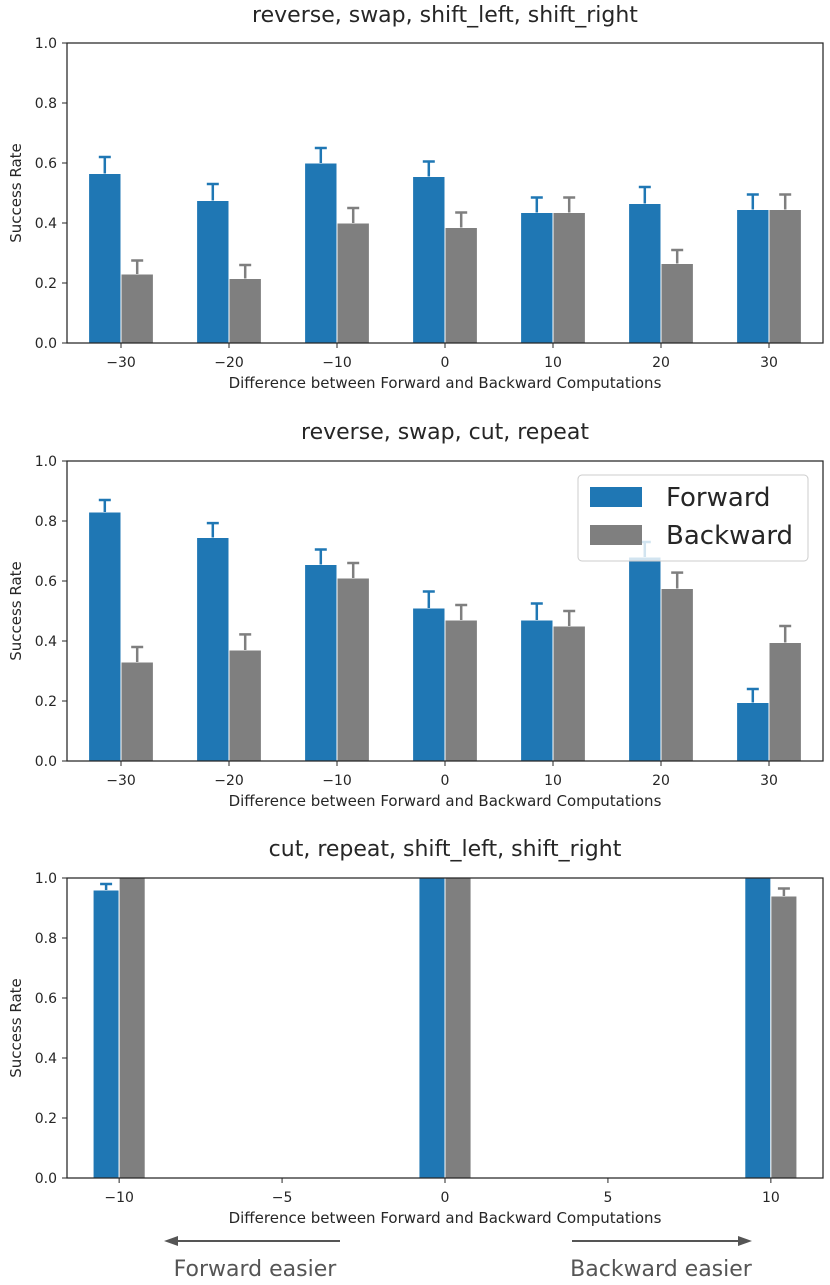  I want to click on chart-title: reverse, swap, cut, repeat, so click(445, 432).